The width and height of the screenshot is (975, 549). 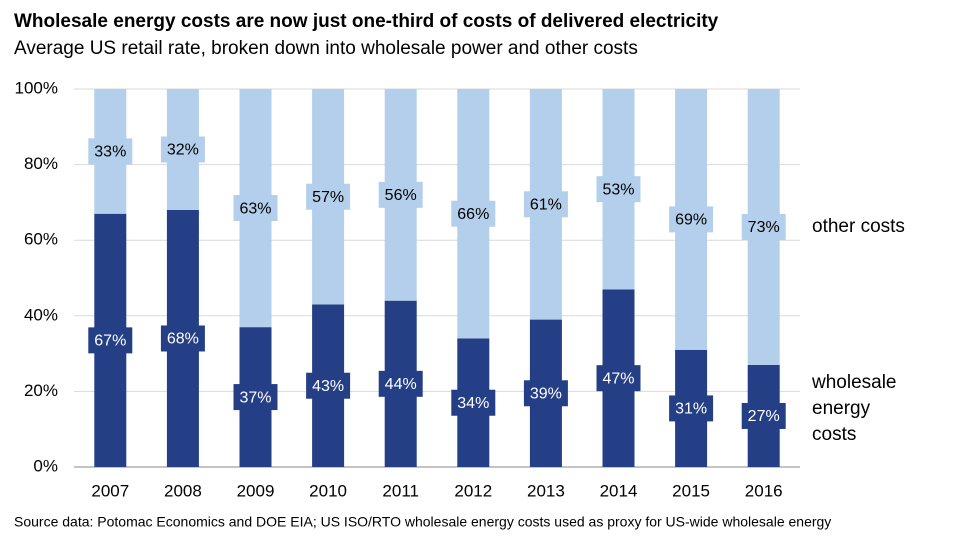 I want to click on value-label: 53%, so click(x=618, y=189).